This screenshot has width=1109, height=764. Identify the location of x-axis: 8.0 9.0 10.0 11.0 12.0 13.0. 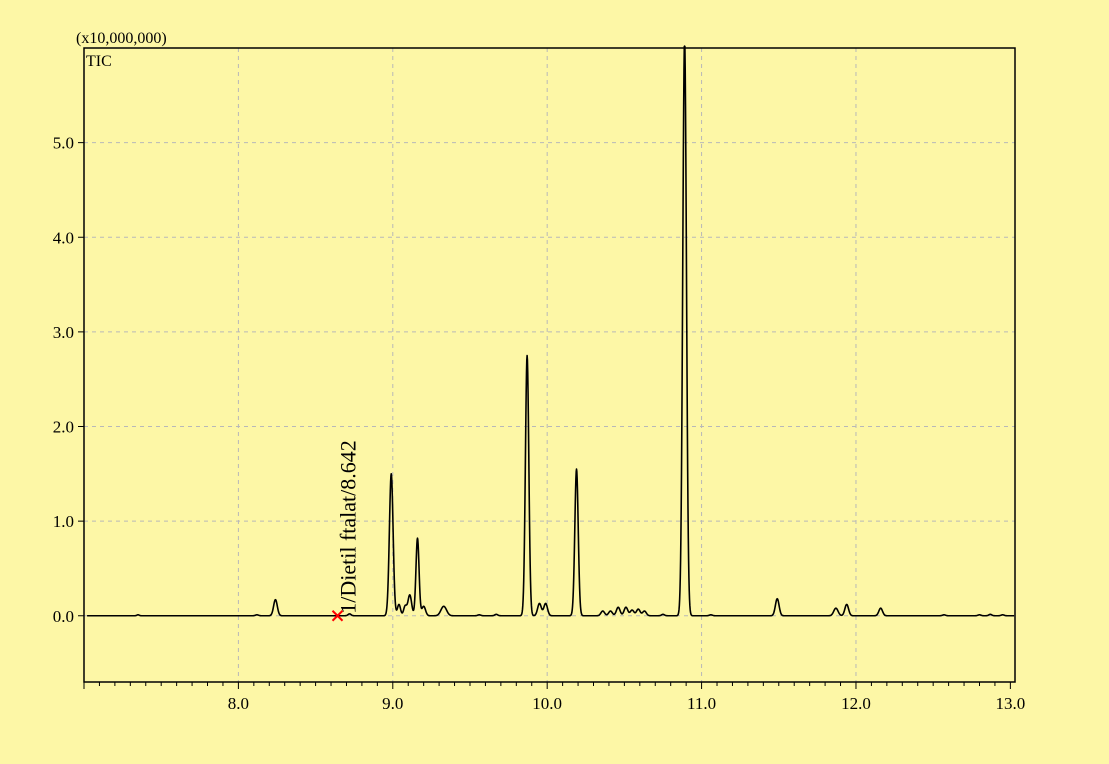
(554, 697).